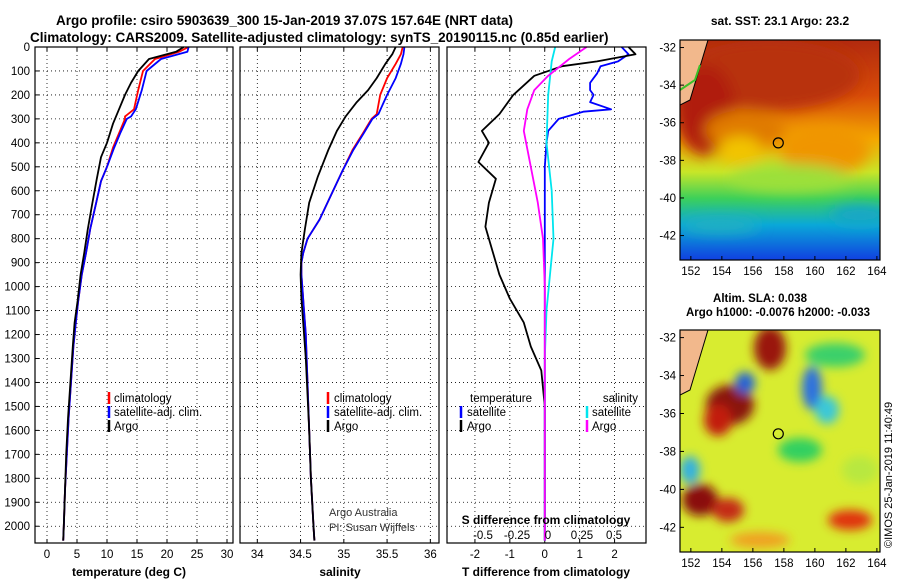 This screenshot has width=900, height=580. What do you see at coordinates (495, 413) in the screenshot?
I see `difference-legend-temperature: temperature satellite Argo` at bounding box center [495, 413].